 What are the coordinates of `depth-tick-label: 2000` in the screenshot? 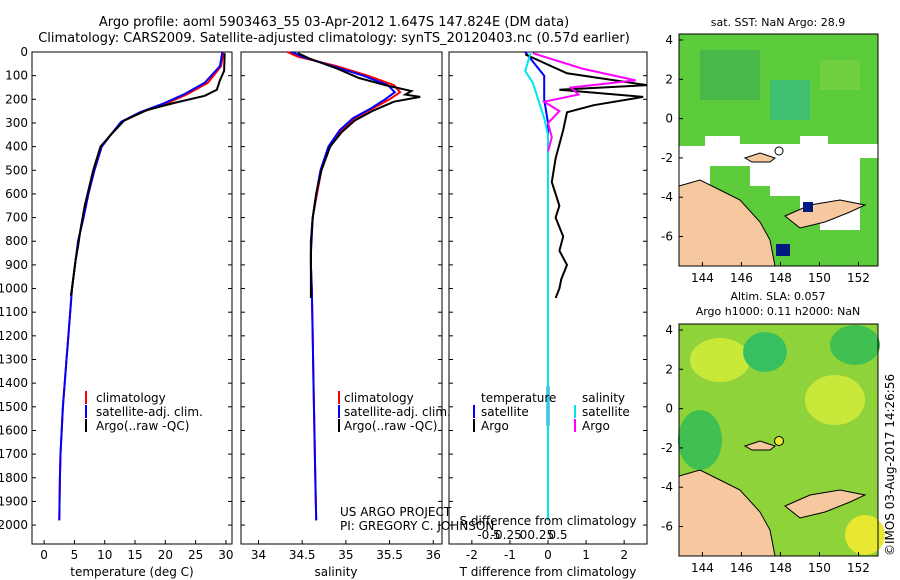 It's located at (14, 525).